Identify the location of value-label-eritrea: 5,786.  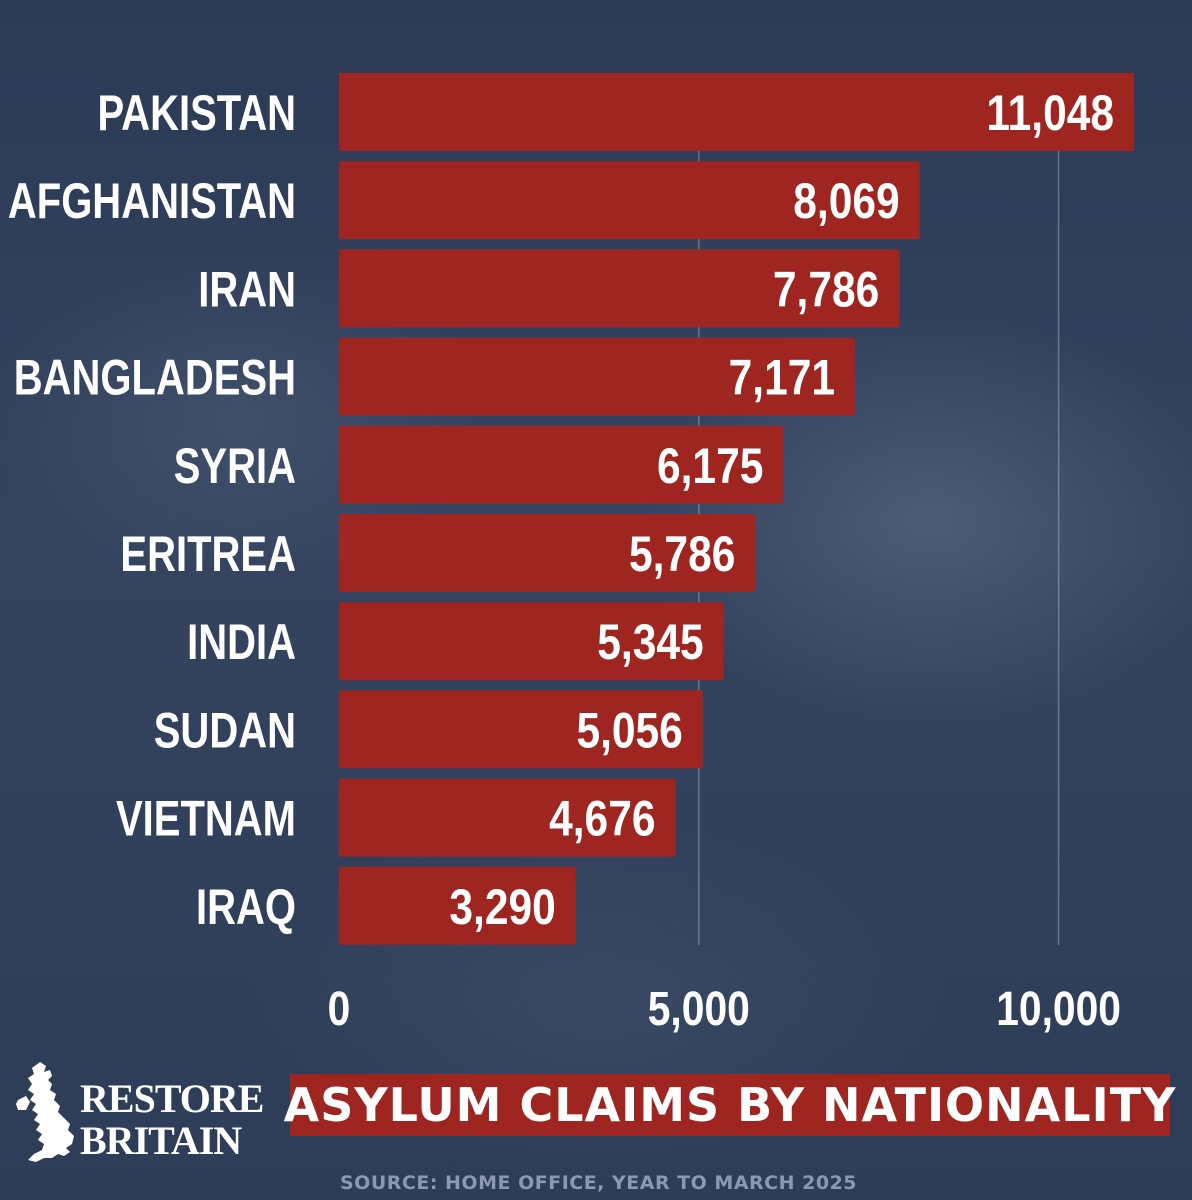
(682, 554).